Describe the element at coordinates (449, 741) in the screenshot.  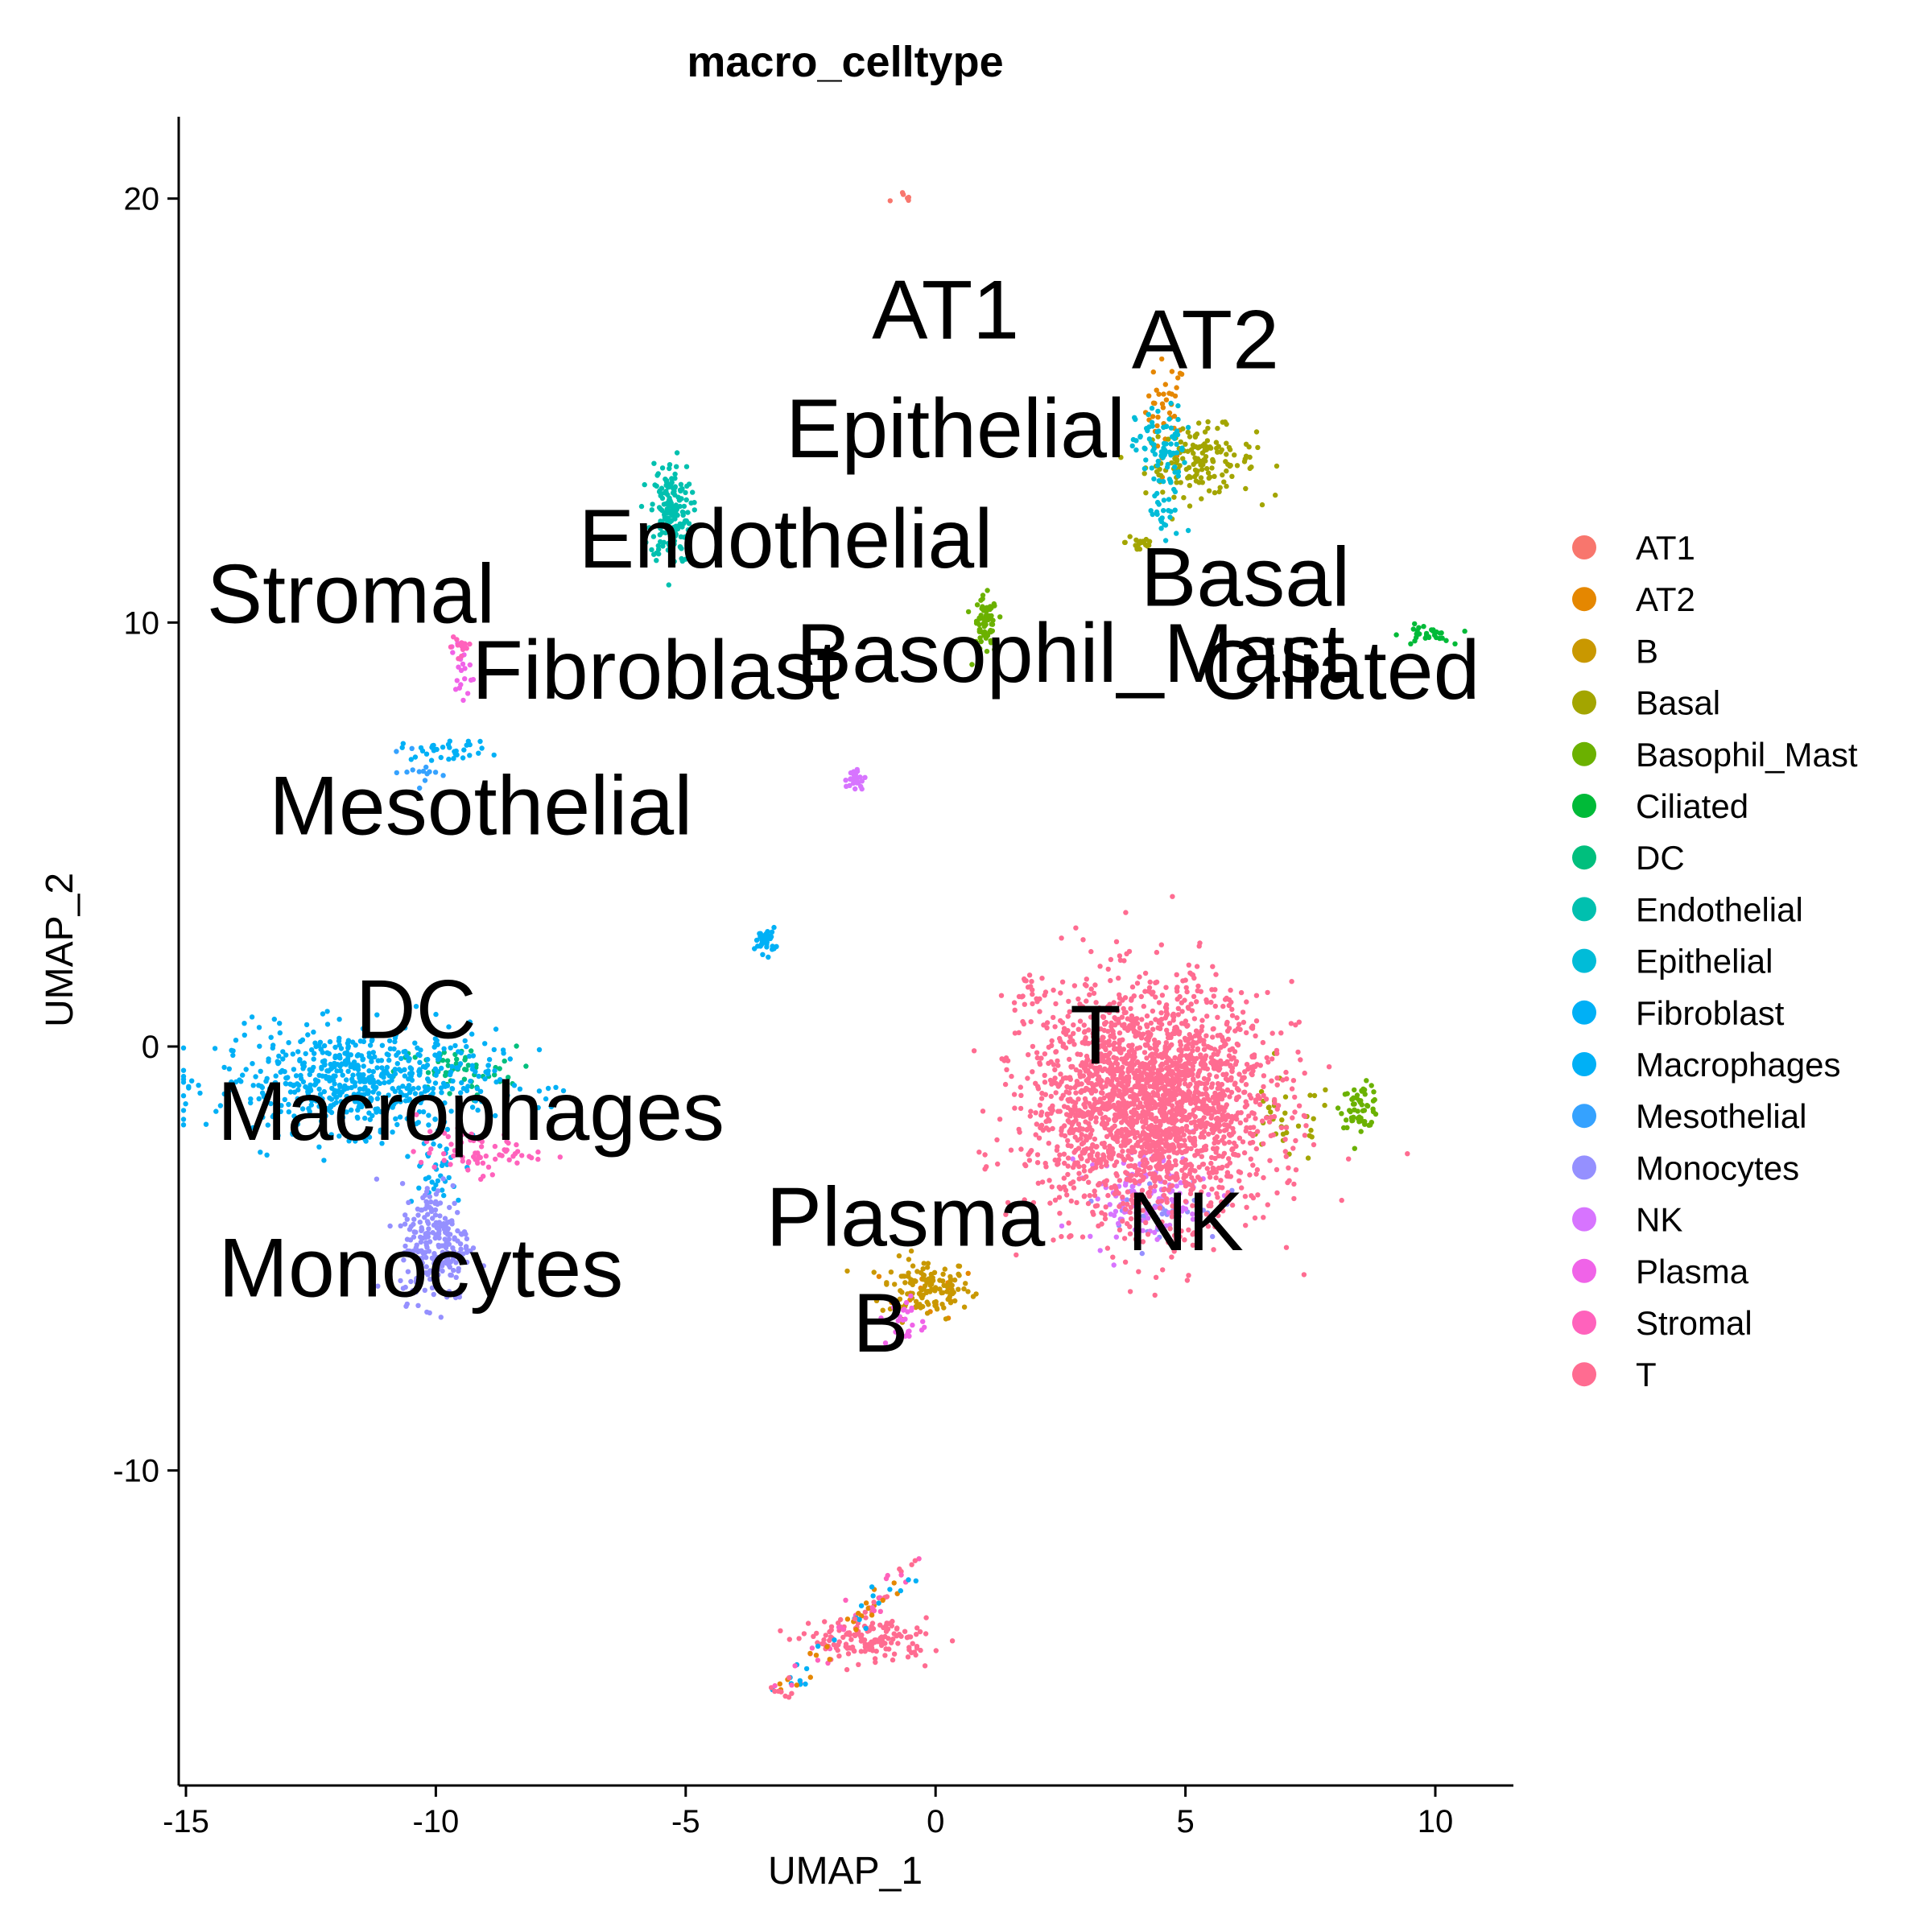
I see `point-fibroblast` at that location.